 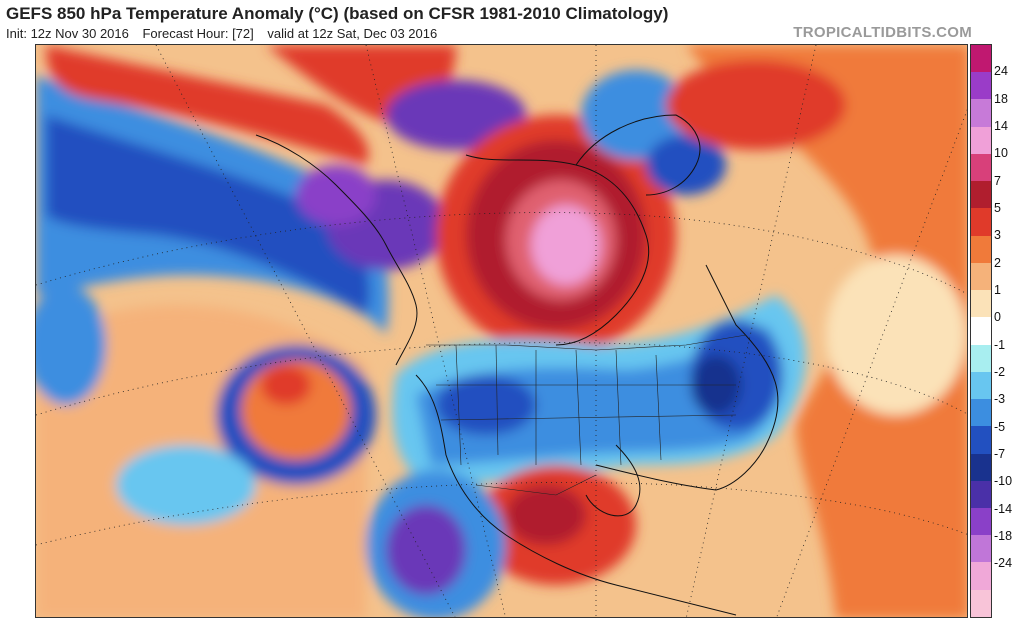 I want to click on colorbar-tick-label: 3, so click(x=997, y=235).